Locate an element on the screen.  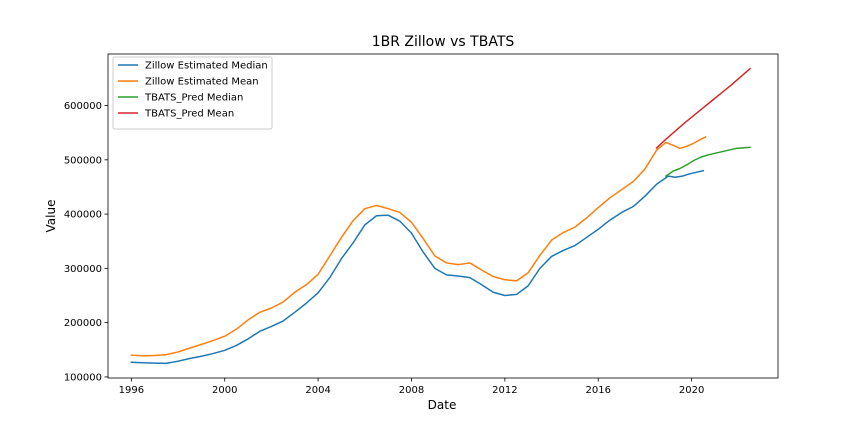
y-tick-label: 500000 is located at coordinates (83, 160).